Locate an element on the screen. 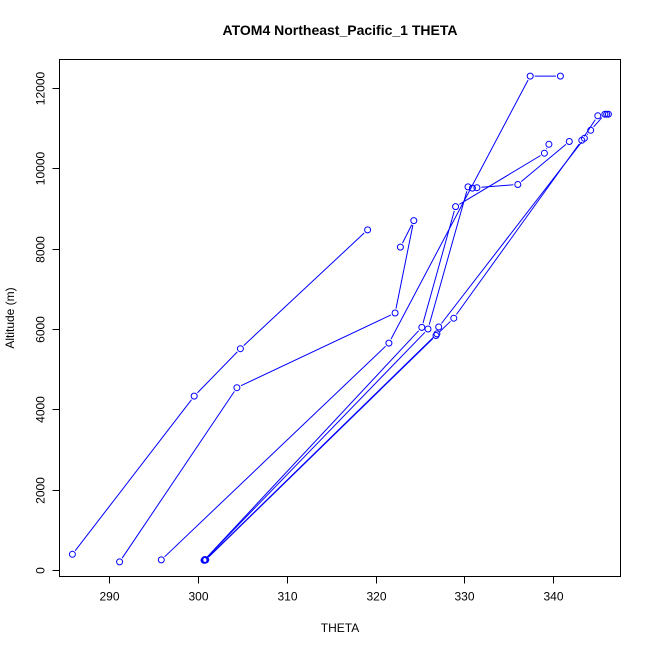 The height and width of the screenshot is (650, 650). x-tick-label: 320 is located at coordinates (376, 597).